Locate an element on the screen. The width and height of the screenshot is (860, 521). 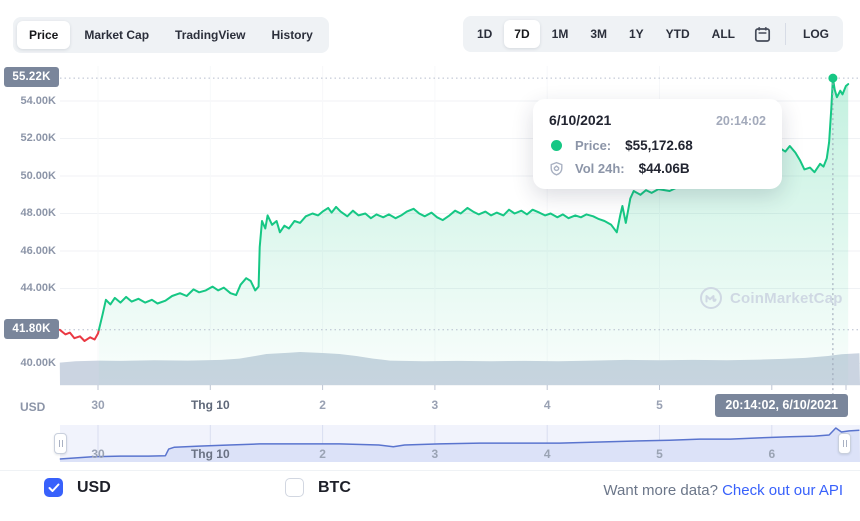
nav-label: Thg 10 is located at coordinates (210, 454).